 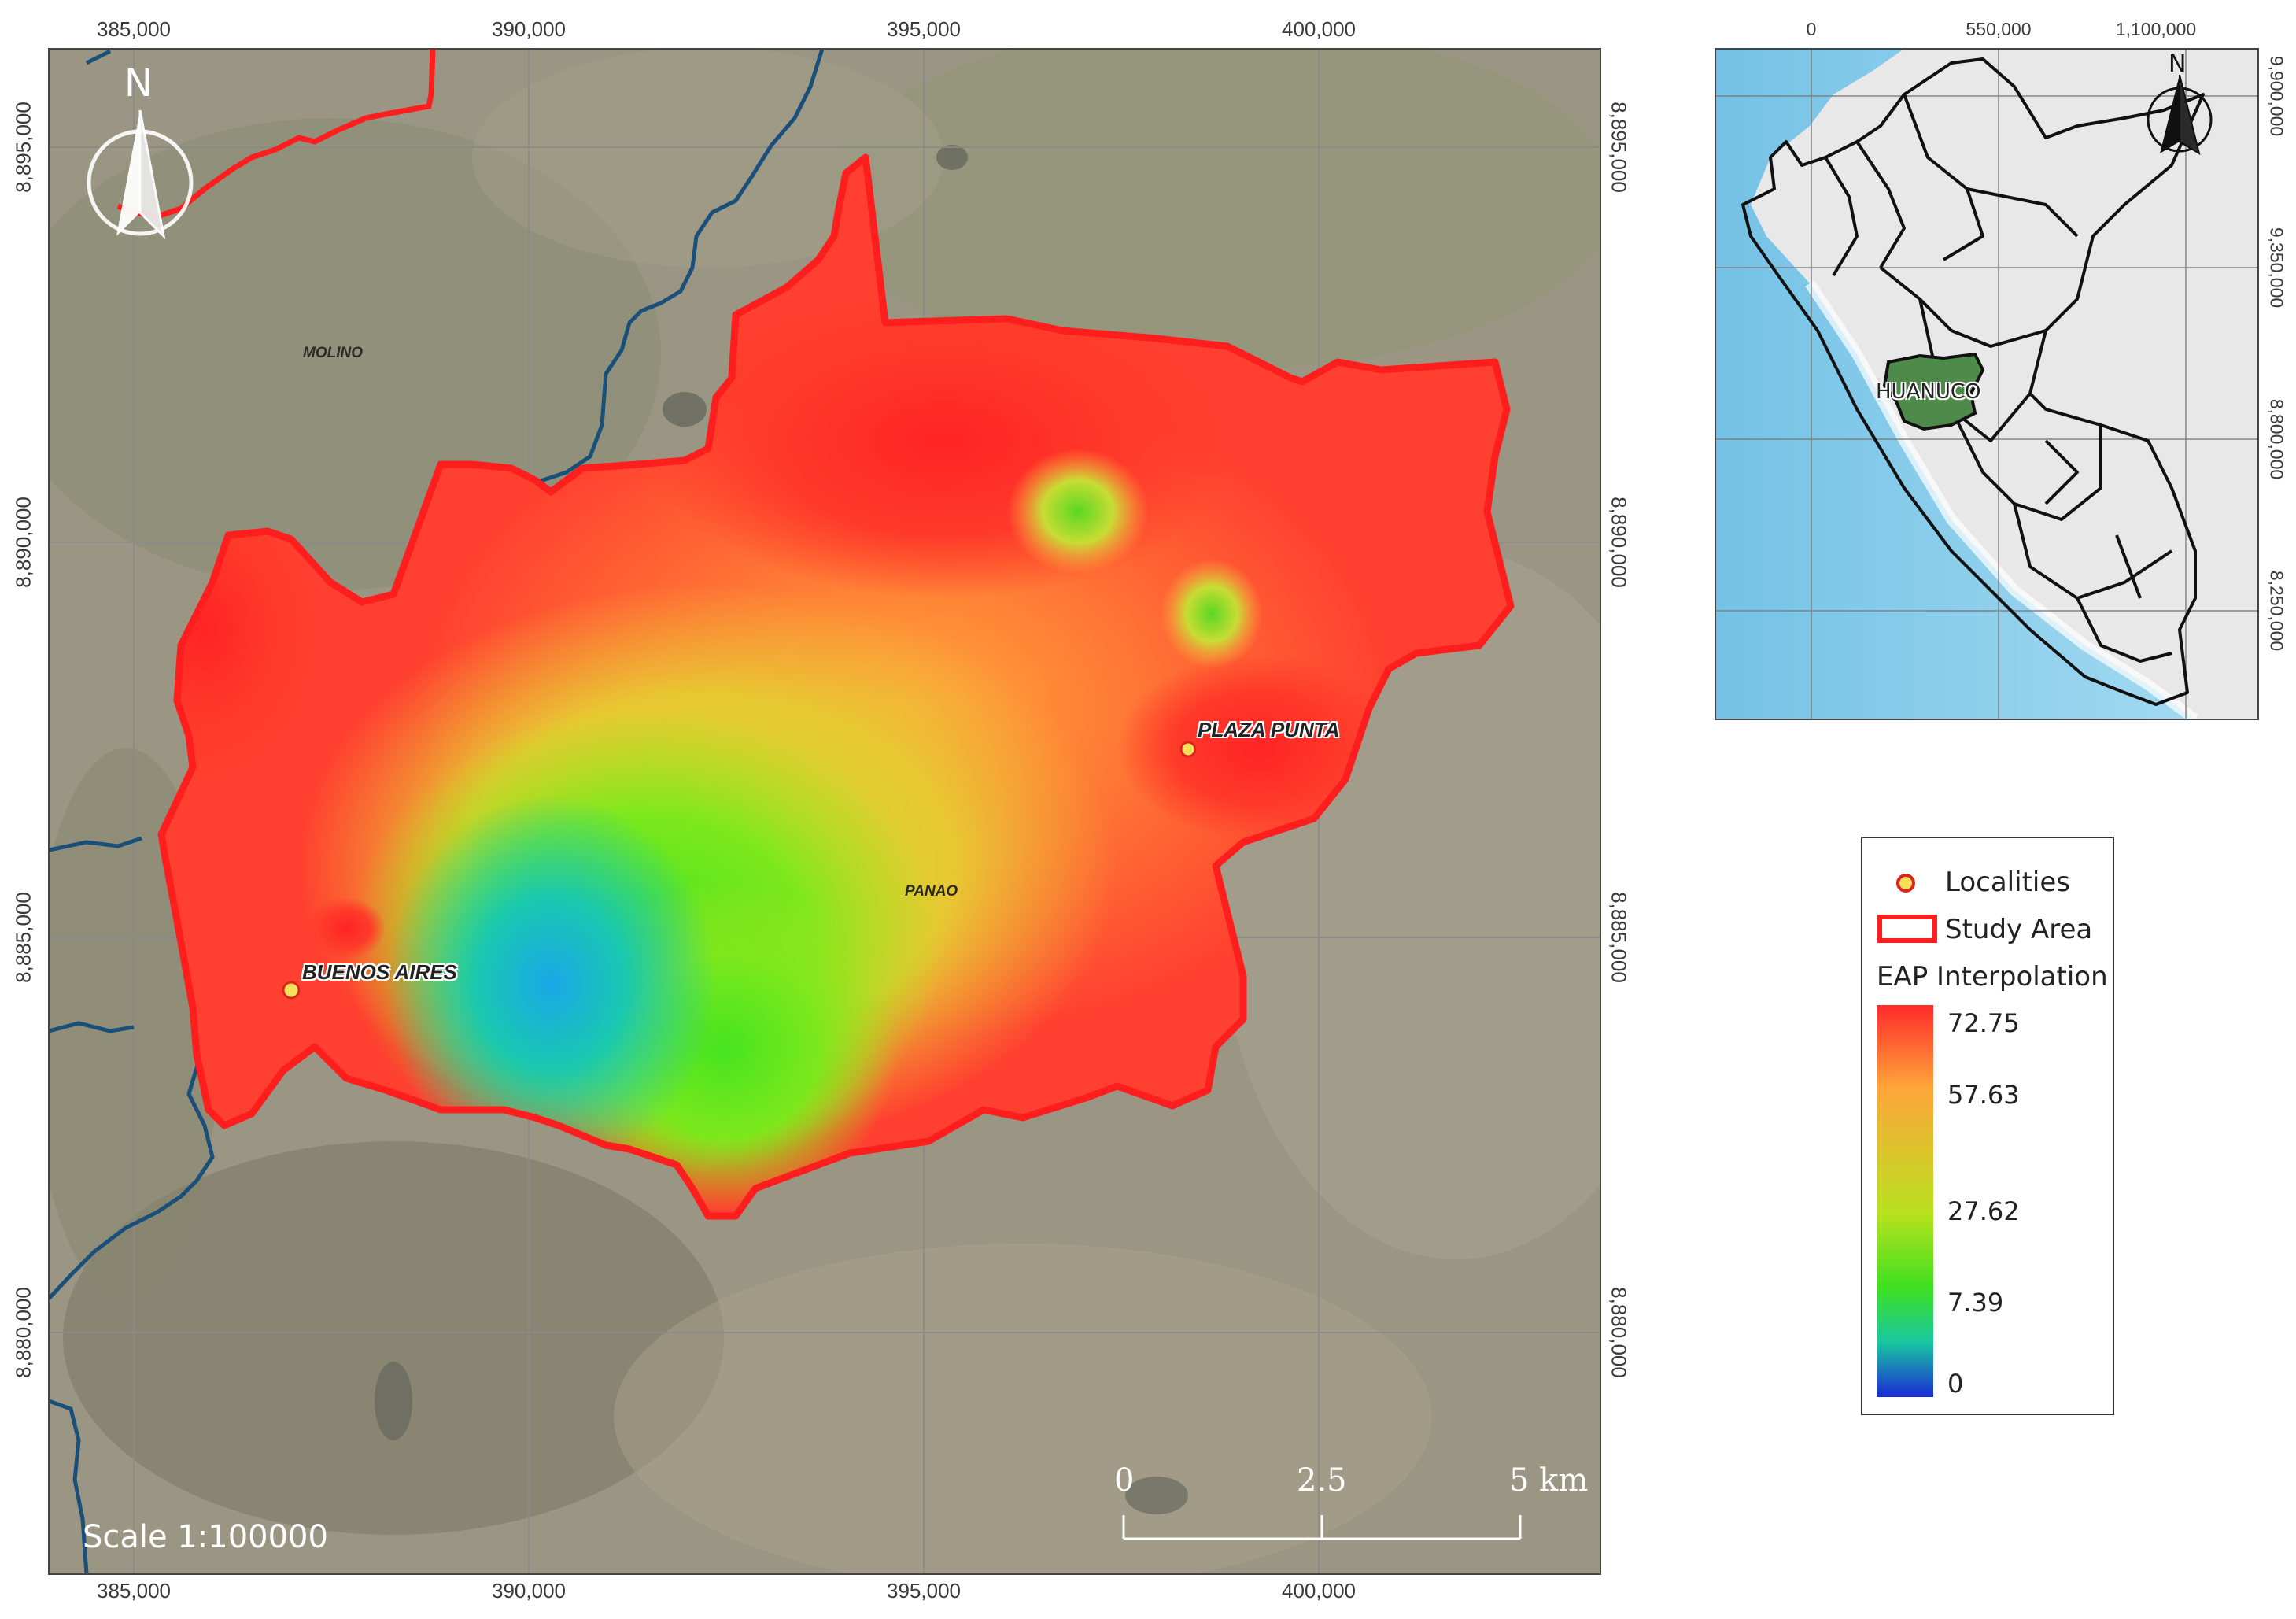 What do you see at coordinates (2180, 115) in the screenshot?
I see `inset-north-arrow-icon` at bounding box center [2180, 115].